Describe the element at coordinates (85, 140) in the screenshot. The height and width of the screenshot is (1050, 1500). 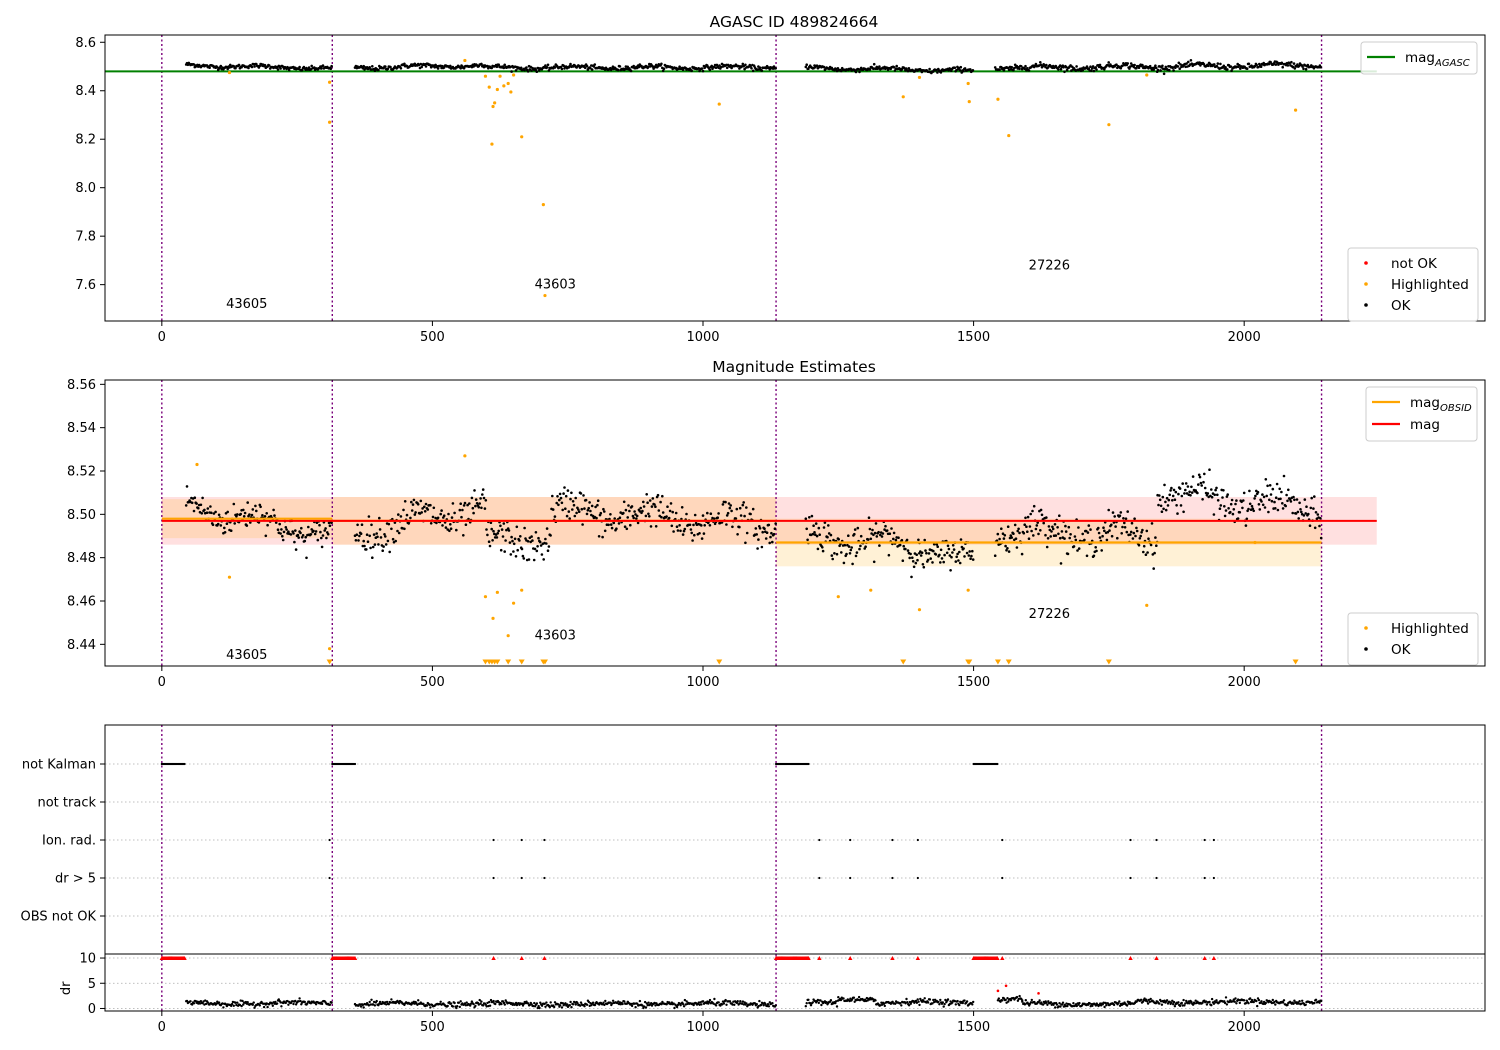
I see `y-tick-label: 8.2` at that location.